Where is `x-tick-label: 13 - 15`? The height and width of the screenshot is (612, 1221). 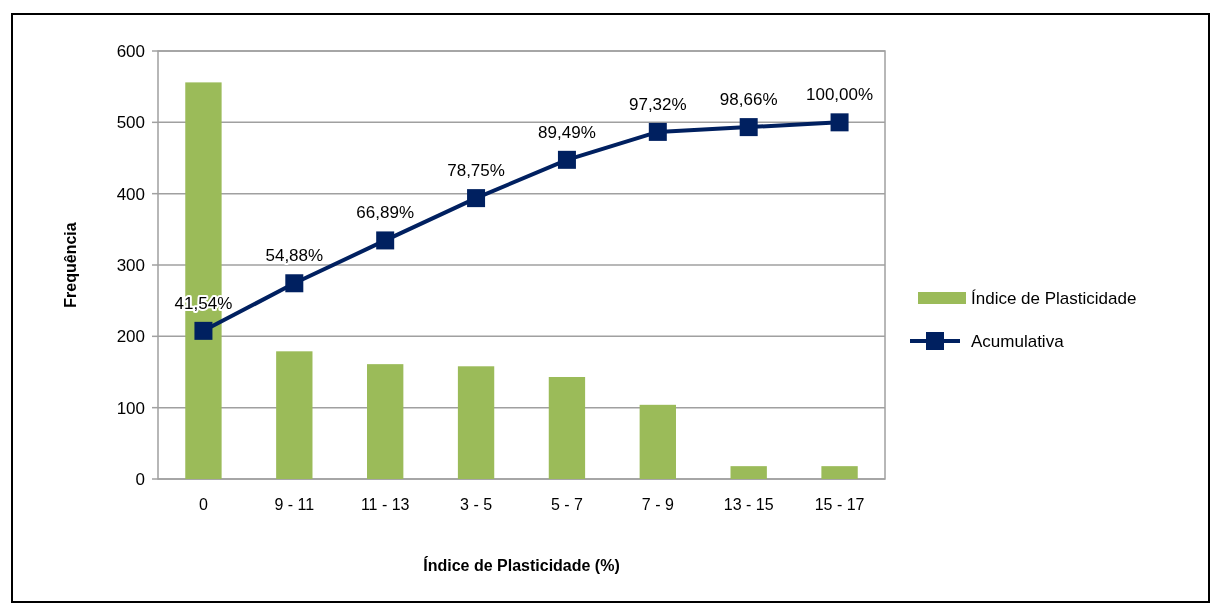
x-tick-label: 13 - 15 is located at coordinates (748, 504).